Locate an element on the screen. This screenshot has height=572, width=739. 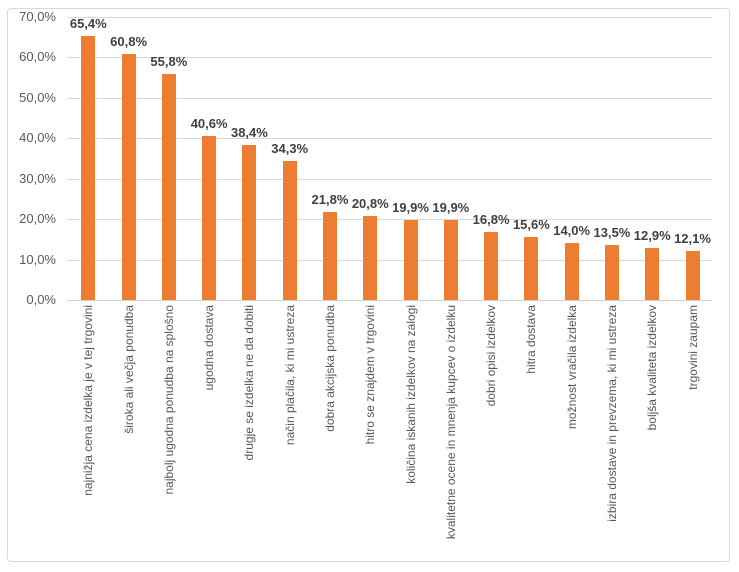
bar-value-label: 21,8% is located at coordinates (330, 199).